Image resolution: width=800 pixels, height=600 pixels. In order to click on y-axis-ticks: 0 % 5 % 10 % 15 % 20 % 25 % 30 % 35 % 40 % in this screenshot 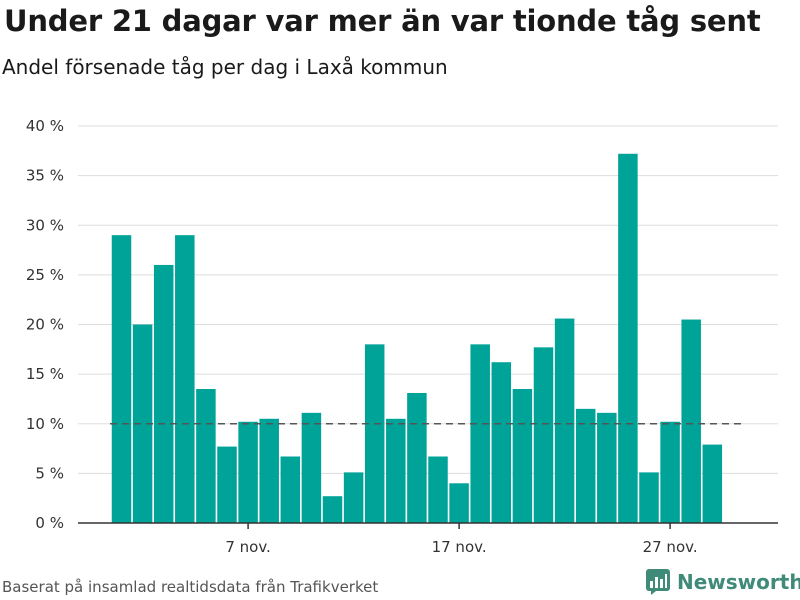, I will do `click(45, 324)`.